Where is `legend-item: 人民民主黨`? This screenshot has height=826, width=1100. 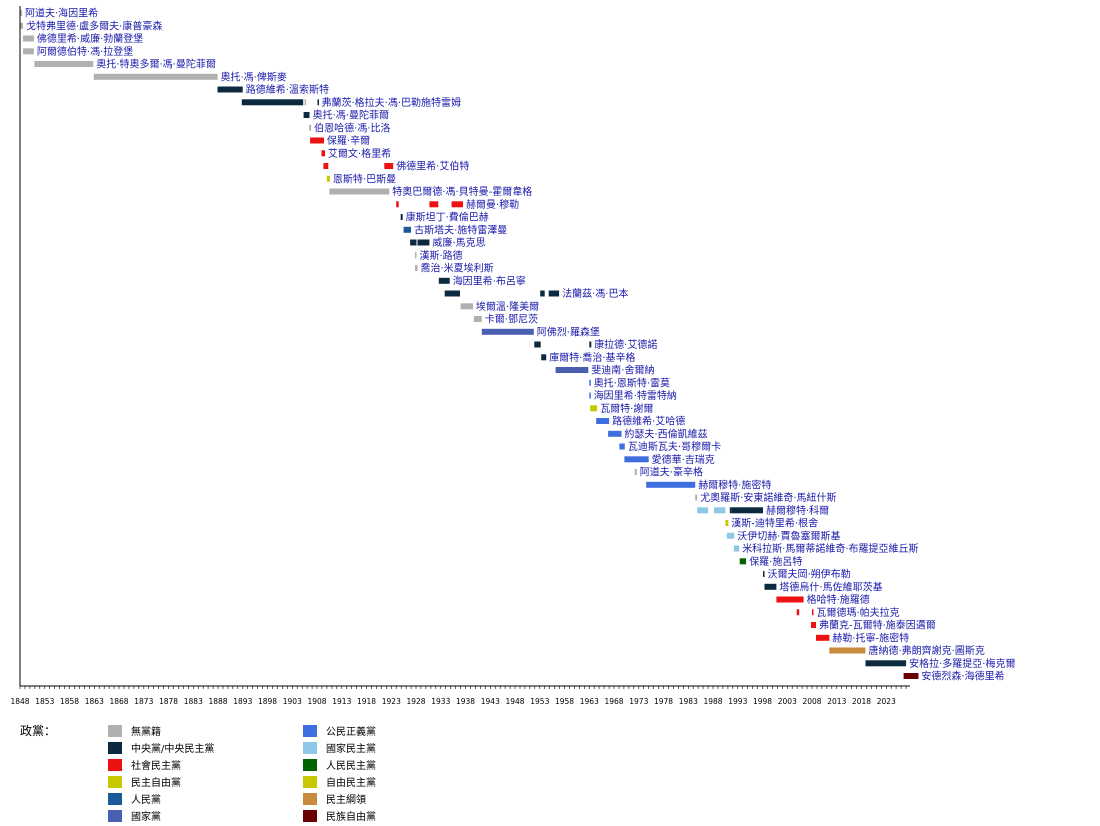 legend-item: 人民民主黨 is located at coordinates (339, 764).